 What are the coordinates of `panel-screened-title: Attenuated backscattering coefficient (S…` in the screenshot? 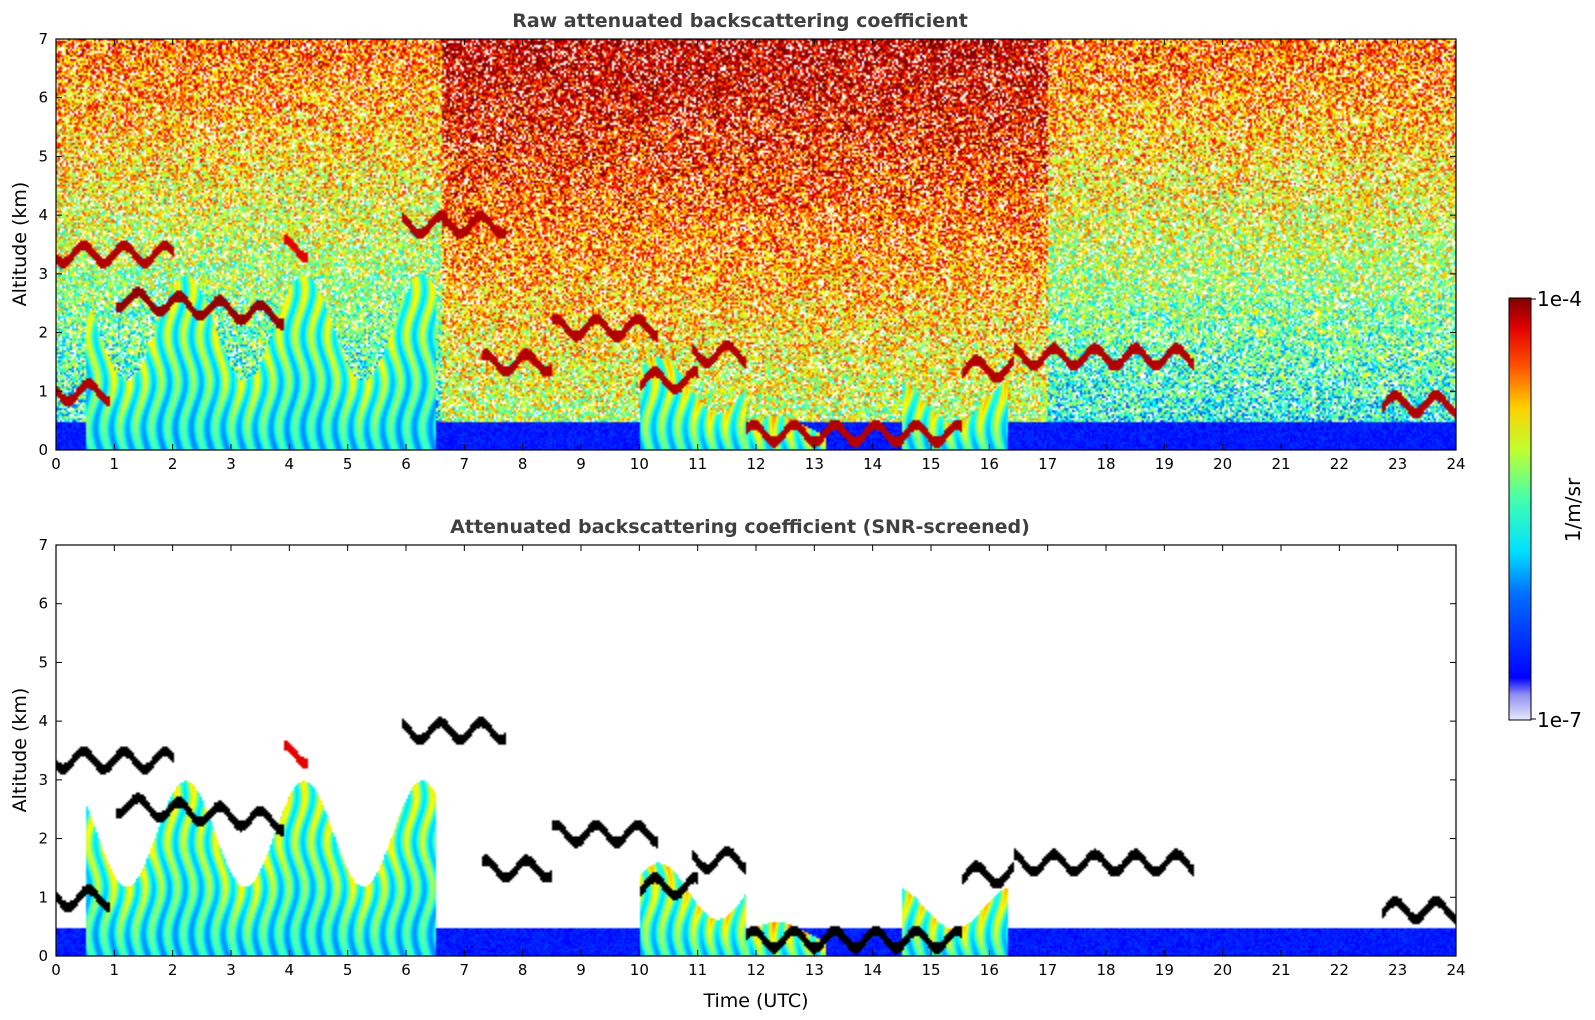 It's located at (740, 527).